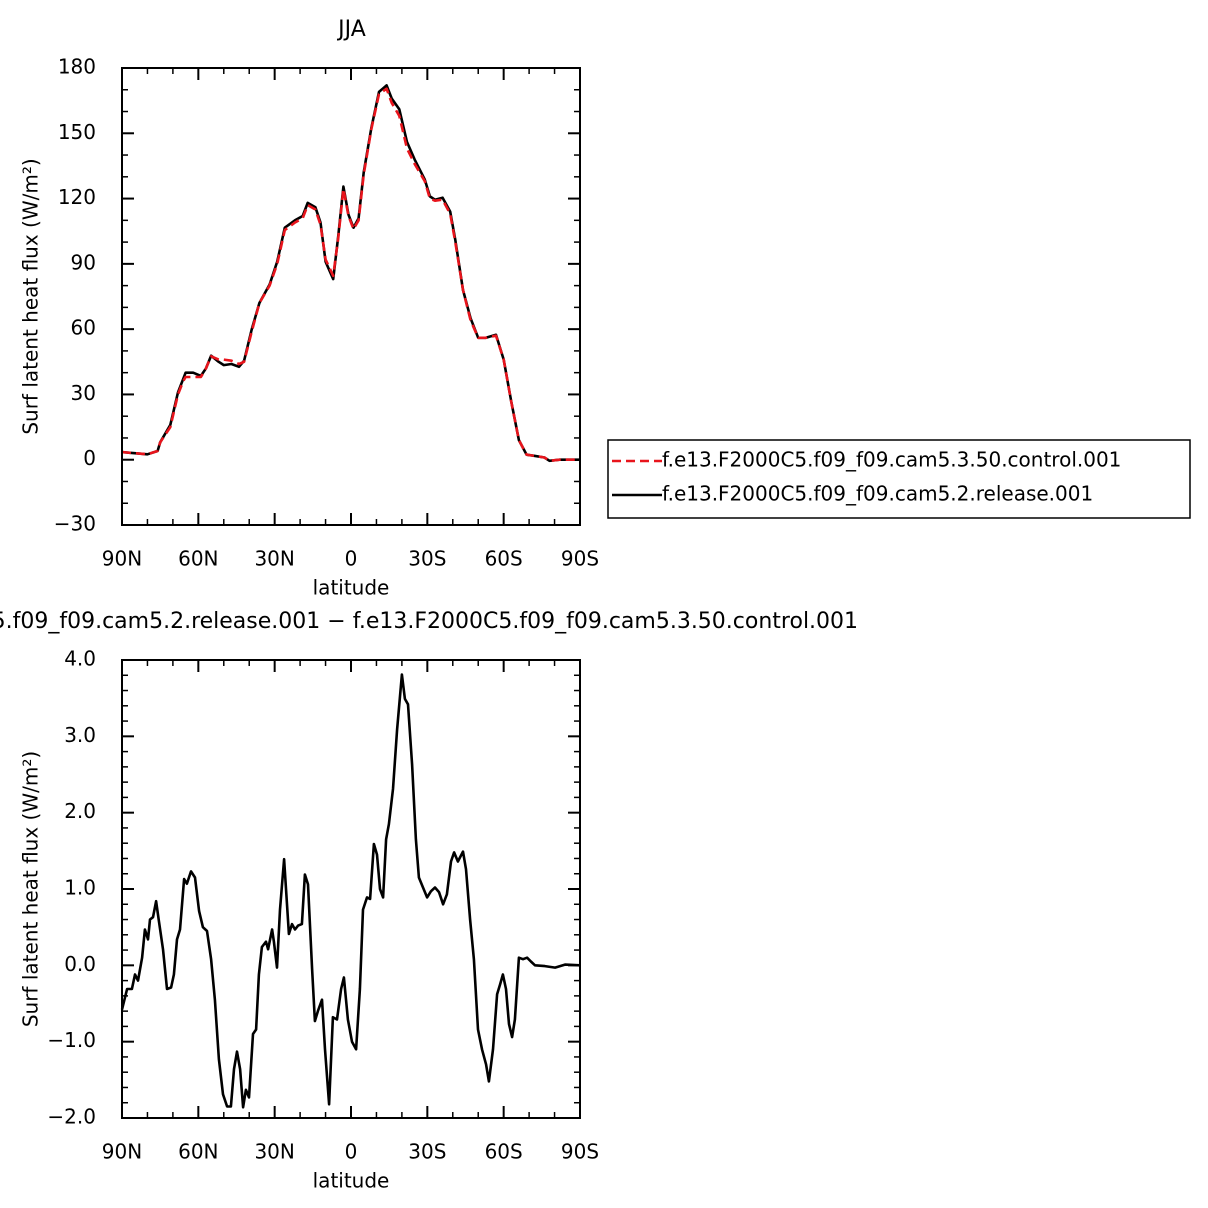 The height and width of the screenshot is (1208, 1208). What do you see at coordinates (89, 458) in the screenshot?
I see `y-tick-label: 0` at bounding box center [89, 458].